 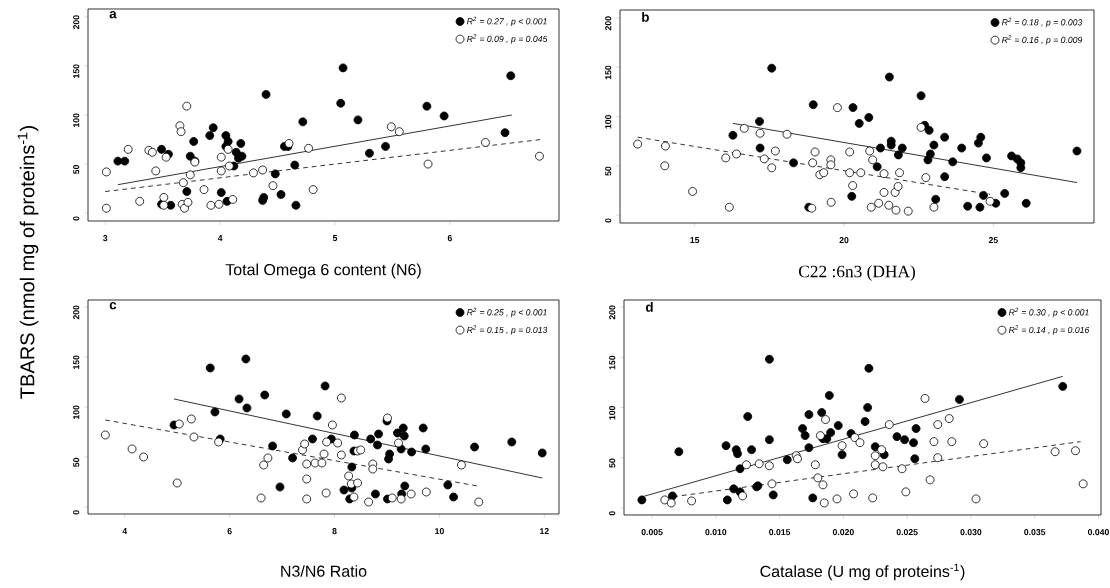 What do you see at coordinates (1042, 40) in the screenshot?
I see `legend-label: R$^{2}$ = 0.16 , p = 0.009` at bounding box center [1042, 40].